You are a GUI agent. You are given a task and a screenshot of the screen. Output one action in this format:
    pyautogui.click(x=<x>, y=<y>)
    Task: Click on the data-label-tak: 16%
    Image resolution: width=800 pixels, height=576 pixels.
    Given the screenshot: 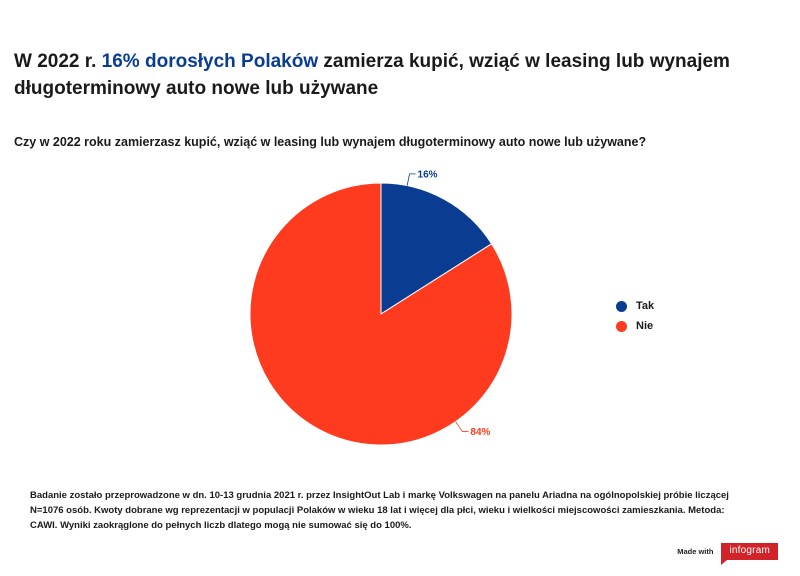 What is the action you would take?
    pyautogui.click(x=428, y=174)
    